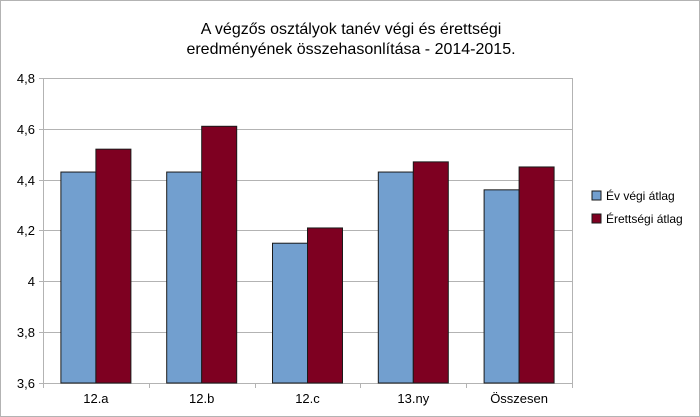 The image size is (700, 417). Describe the element at coordinates (413, 398) in the screenshot. I see `x-tick-label: 13.ny` at that location.